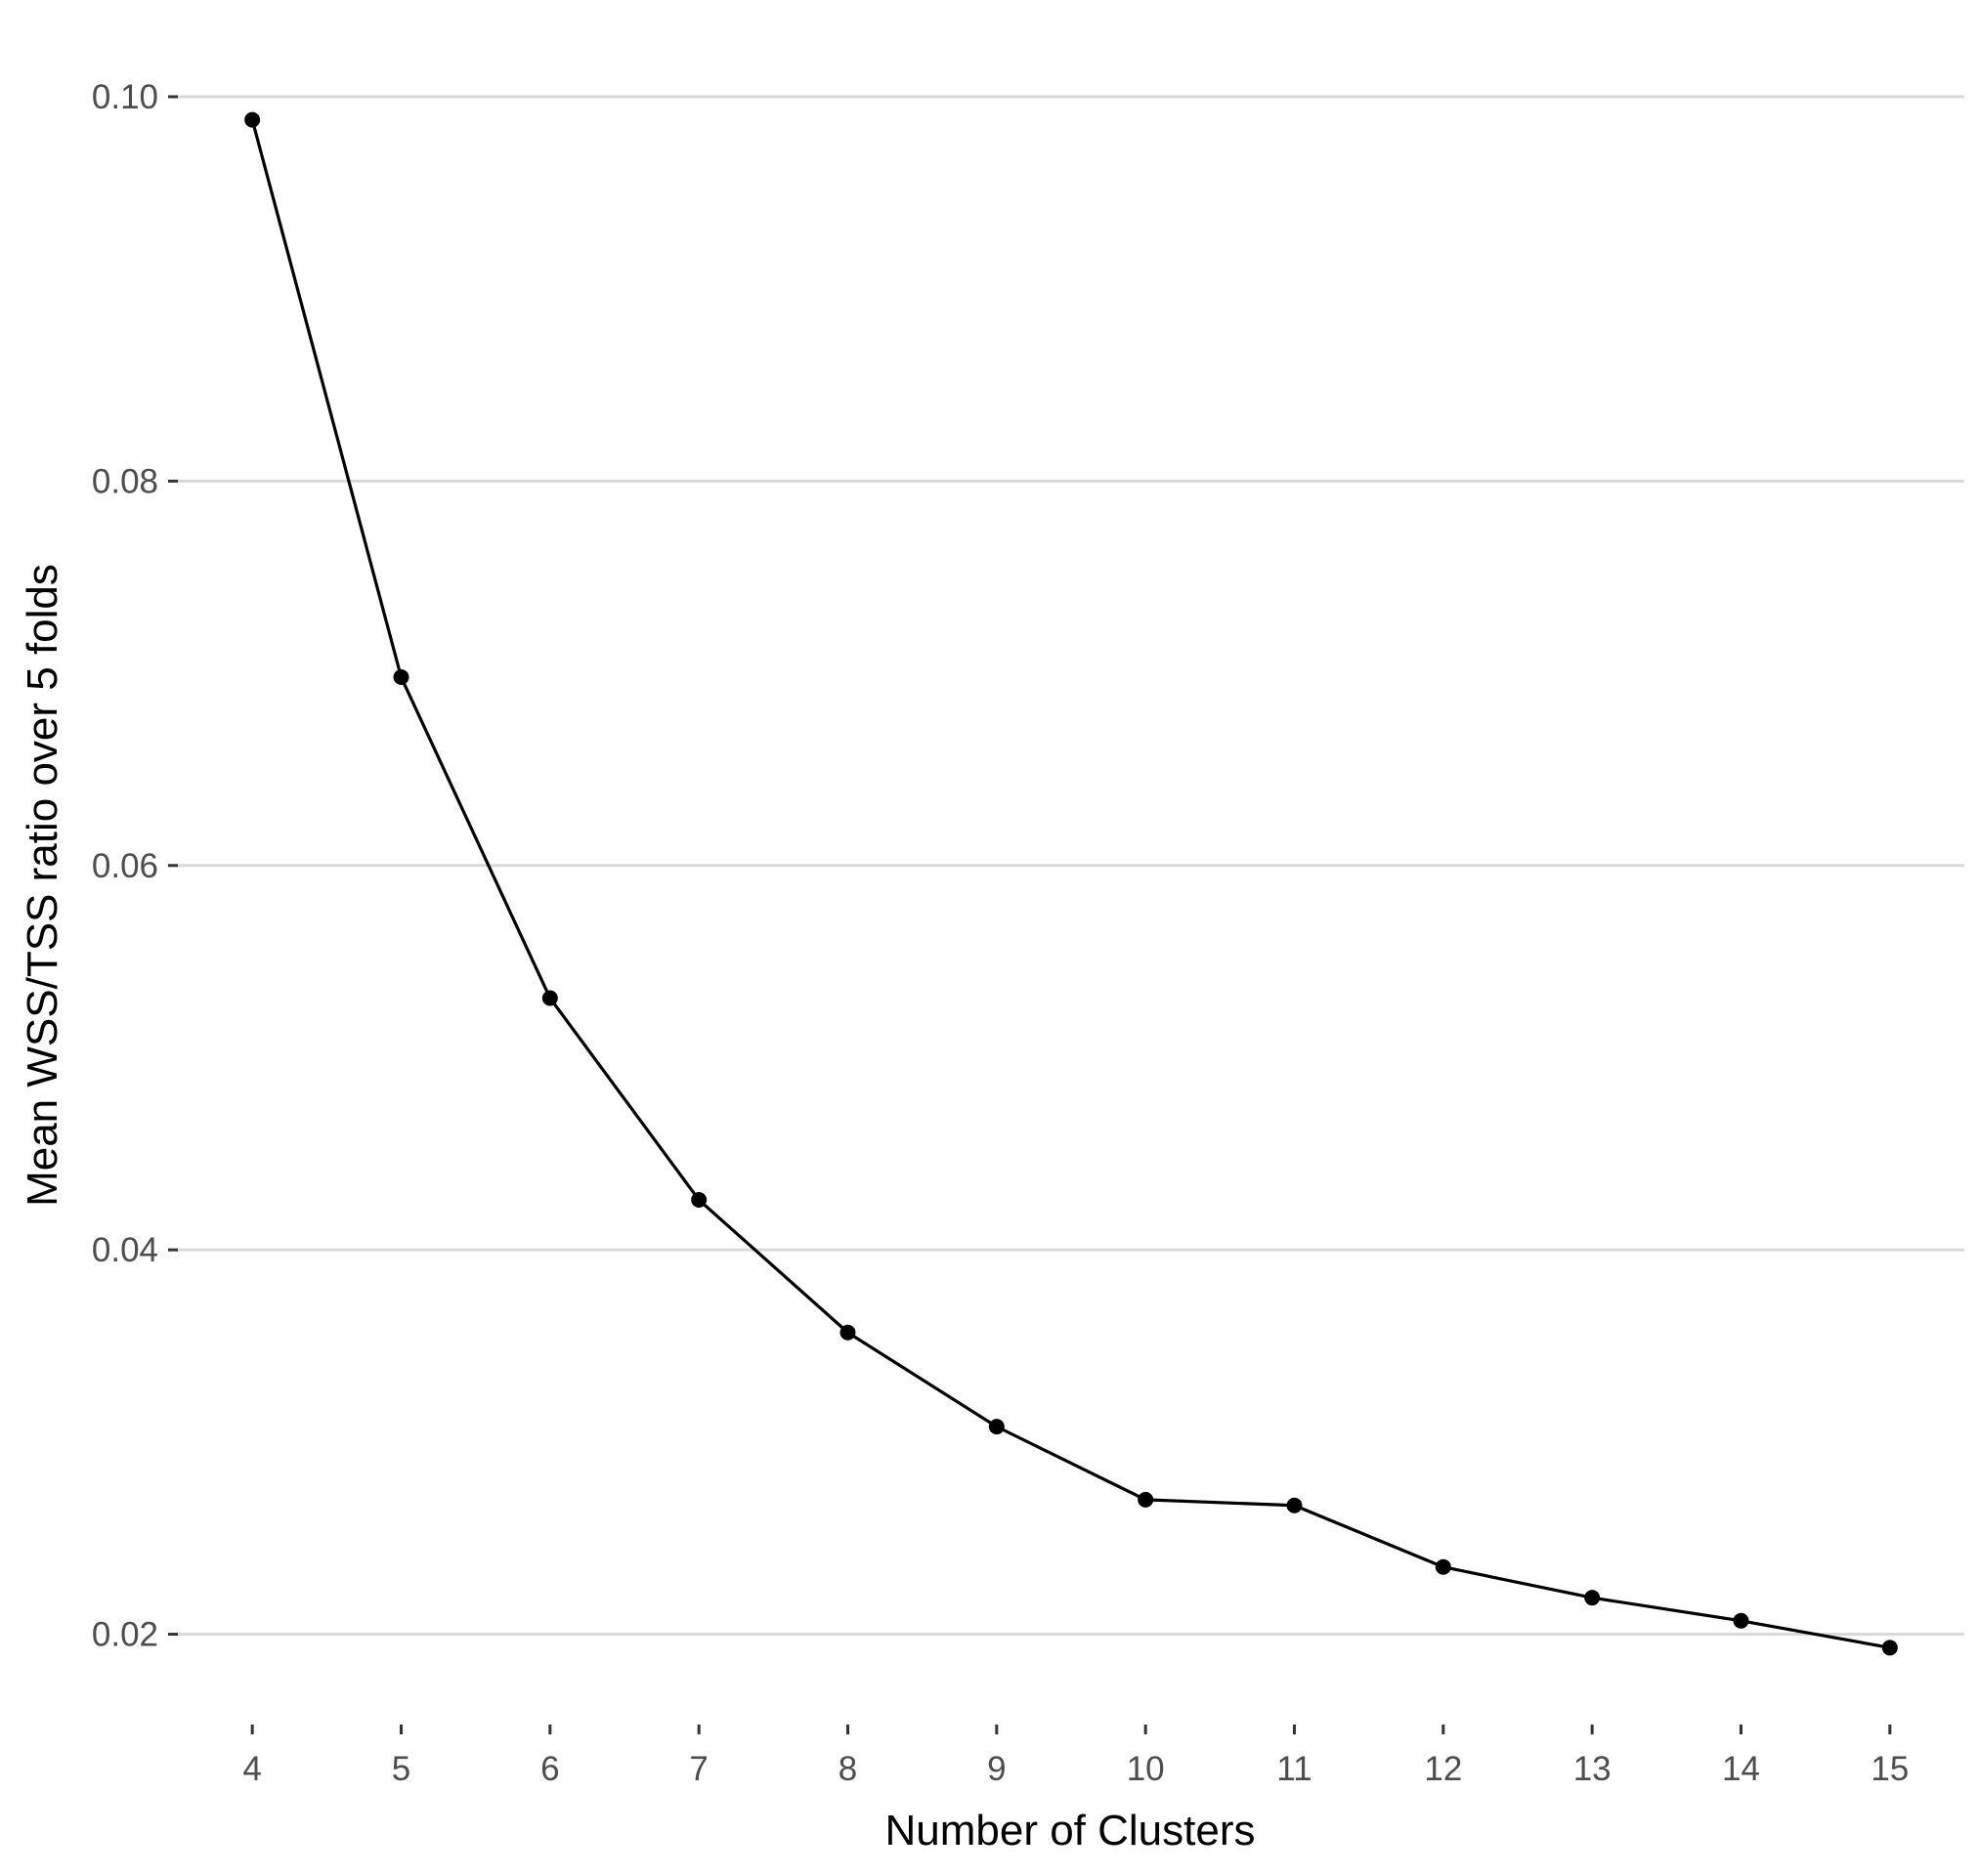  Describe the element at coordinates (125, 97) in the screenshot. I see `y-tick-label: 0.10` at that location.